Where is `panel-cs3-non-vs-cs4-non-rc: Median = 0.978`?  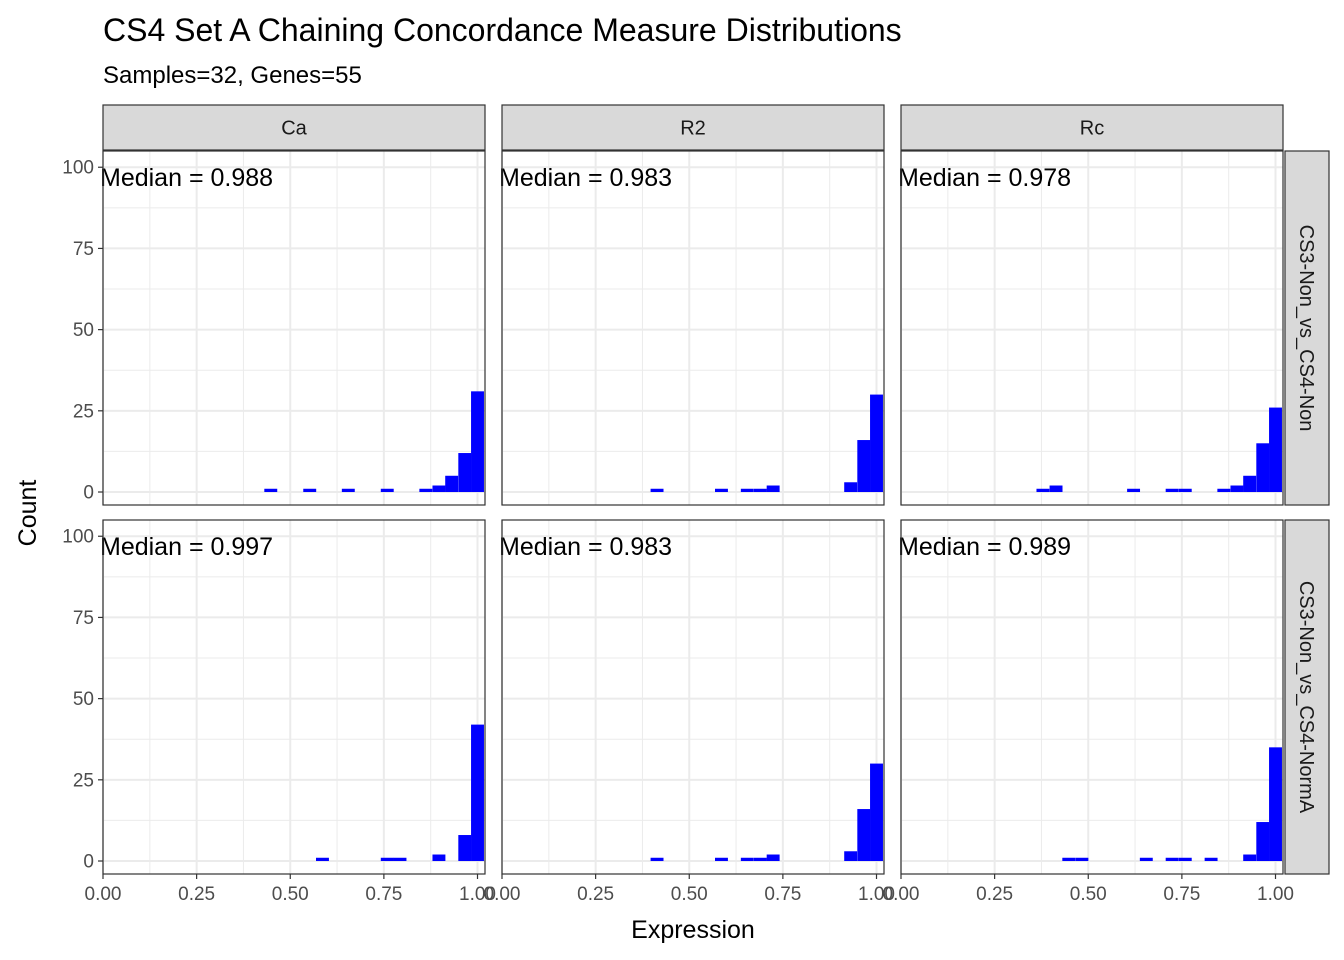
panel-cs3-non-vs-cs4-non-rc: Median = 0.978 is located at coordinates (1091, 328).